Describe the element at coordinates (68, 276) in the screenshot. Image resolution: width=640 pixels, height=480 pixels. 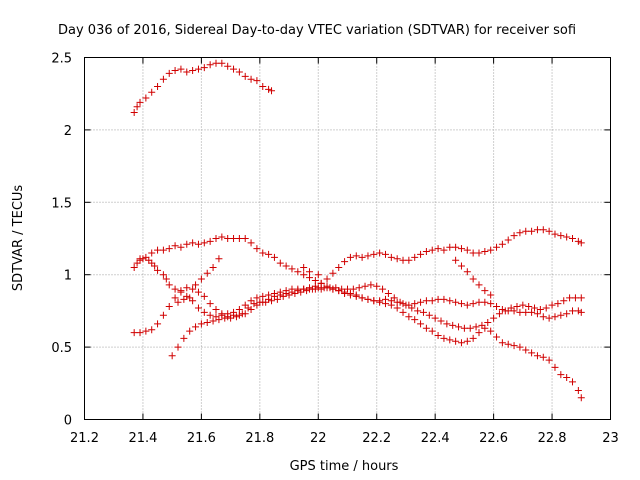
I see `y-tick-label: 1` at that location.